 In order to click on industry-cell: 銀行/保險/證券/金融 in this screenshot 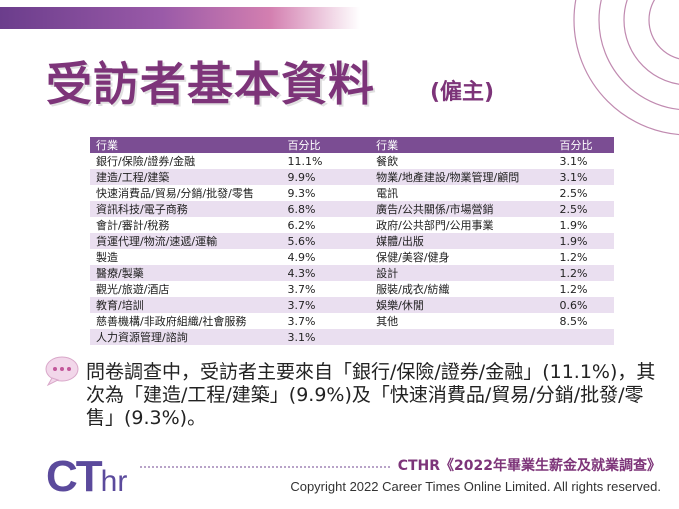, I will do `click(186, 161)`.